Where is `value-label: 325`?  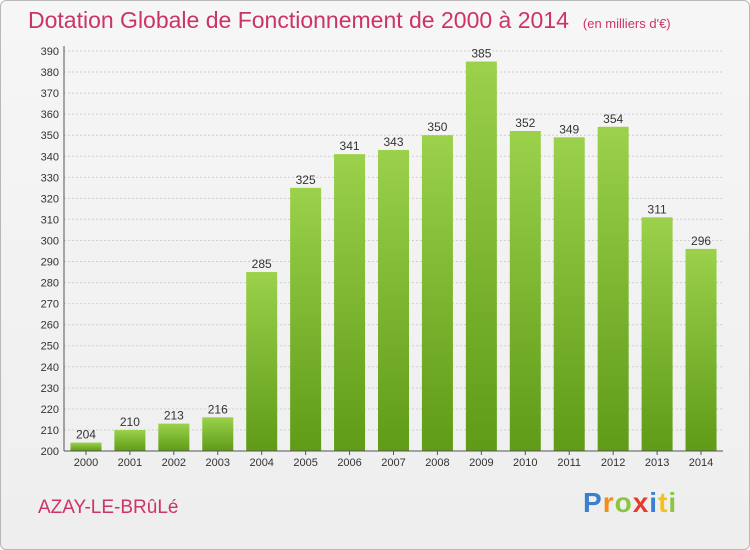 value-label: 325 is located at coordinates (306, 180).